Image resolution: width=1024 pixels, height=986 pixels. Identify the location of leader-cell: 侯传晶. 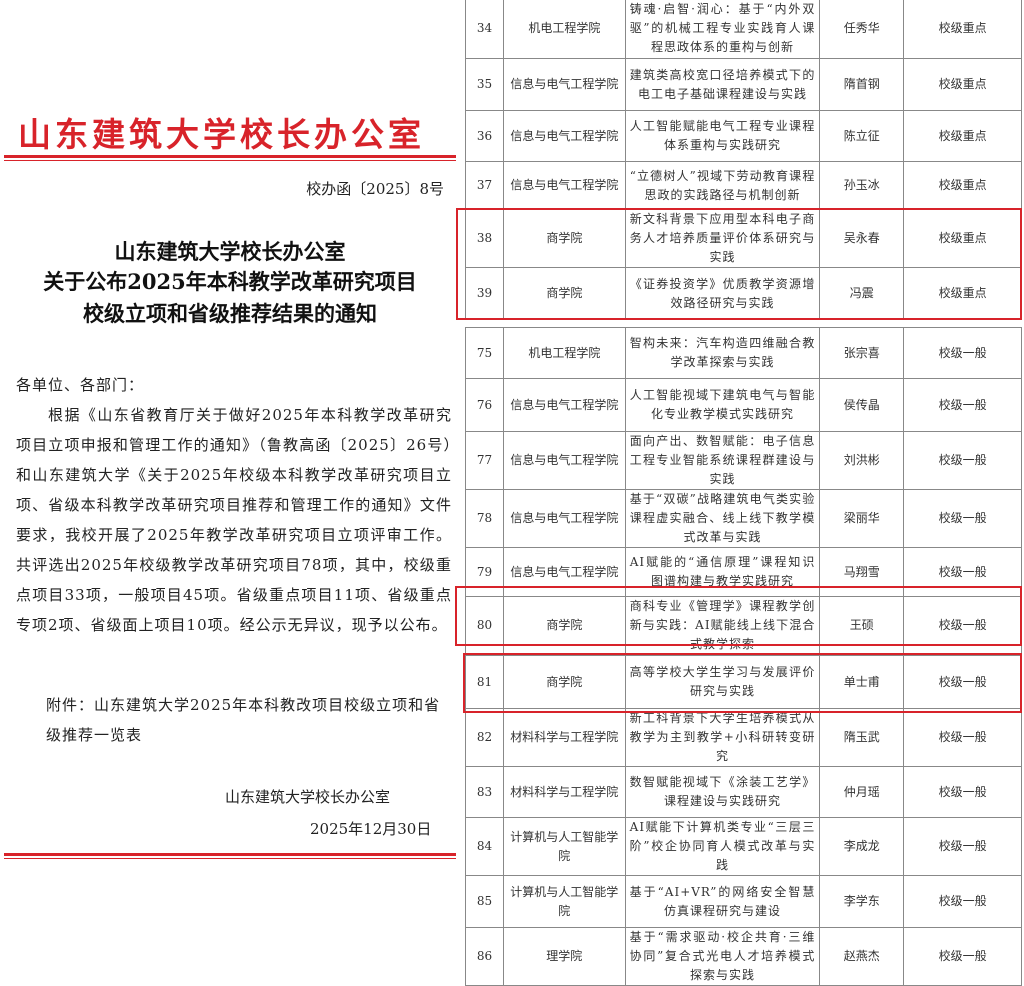
(862, 405).